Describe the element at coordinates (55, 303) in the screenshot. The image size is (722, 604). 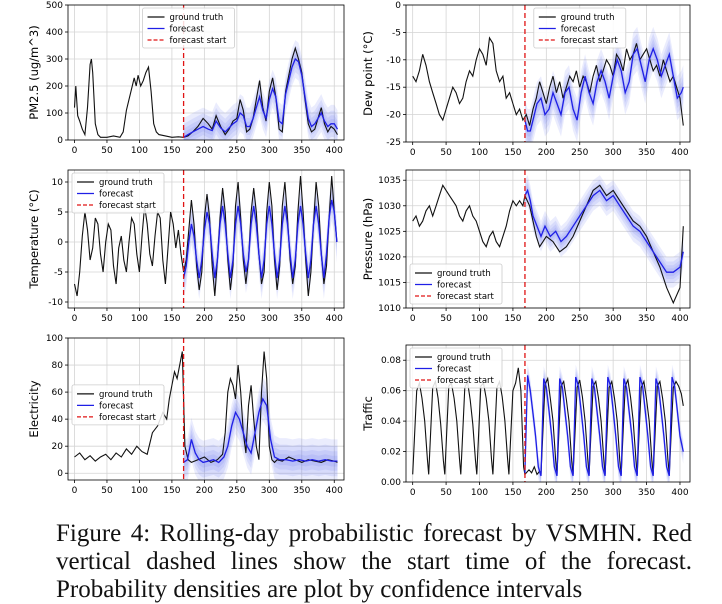
I see `y-tick-label: -10` at that location.